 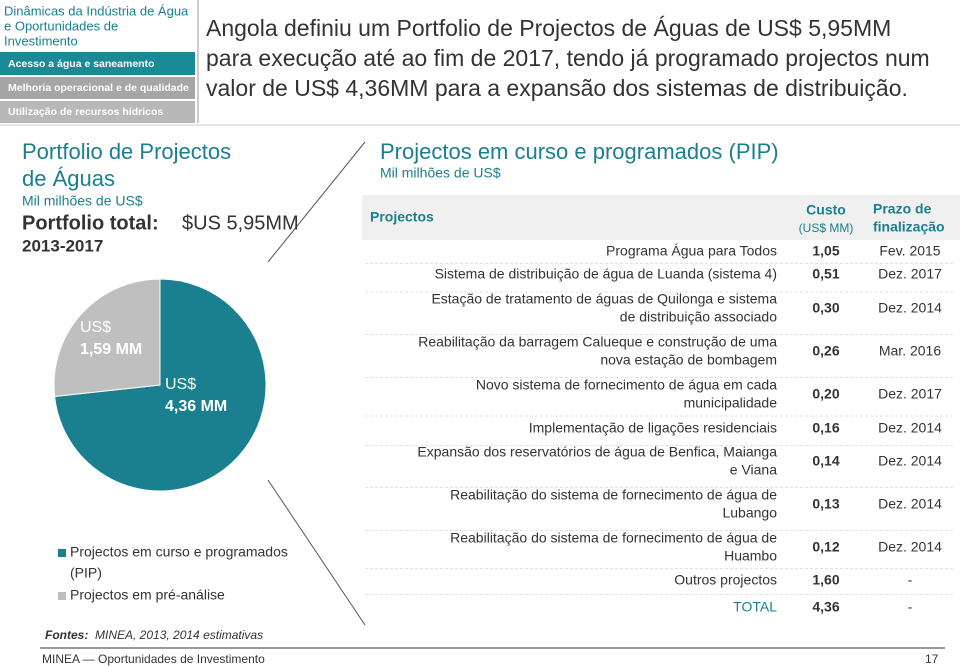 I want to click on row-cost: 0,20, so click(x=825, y=394).